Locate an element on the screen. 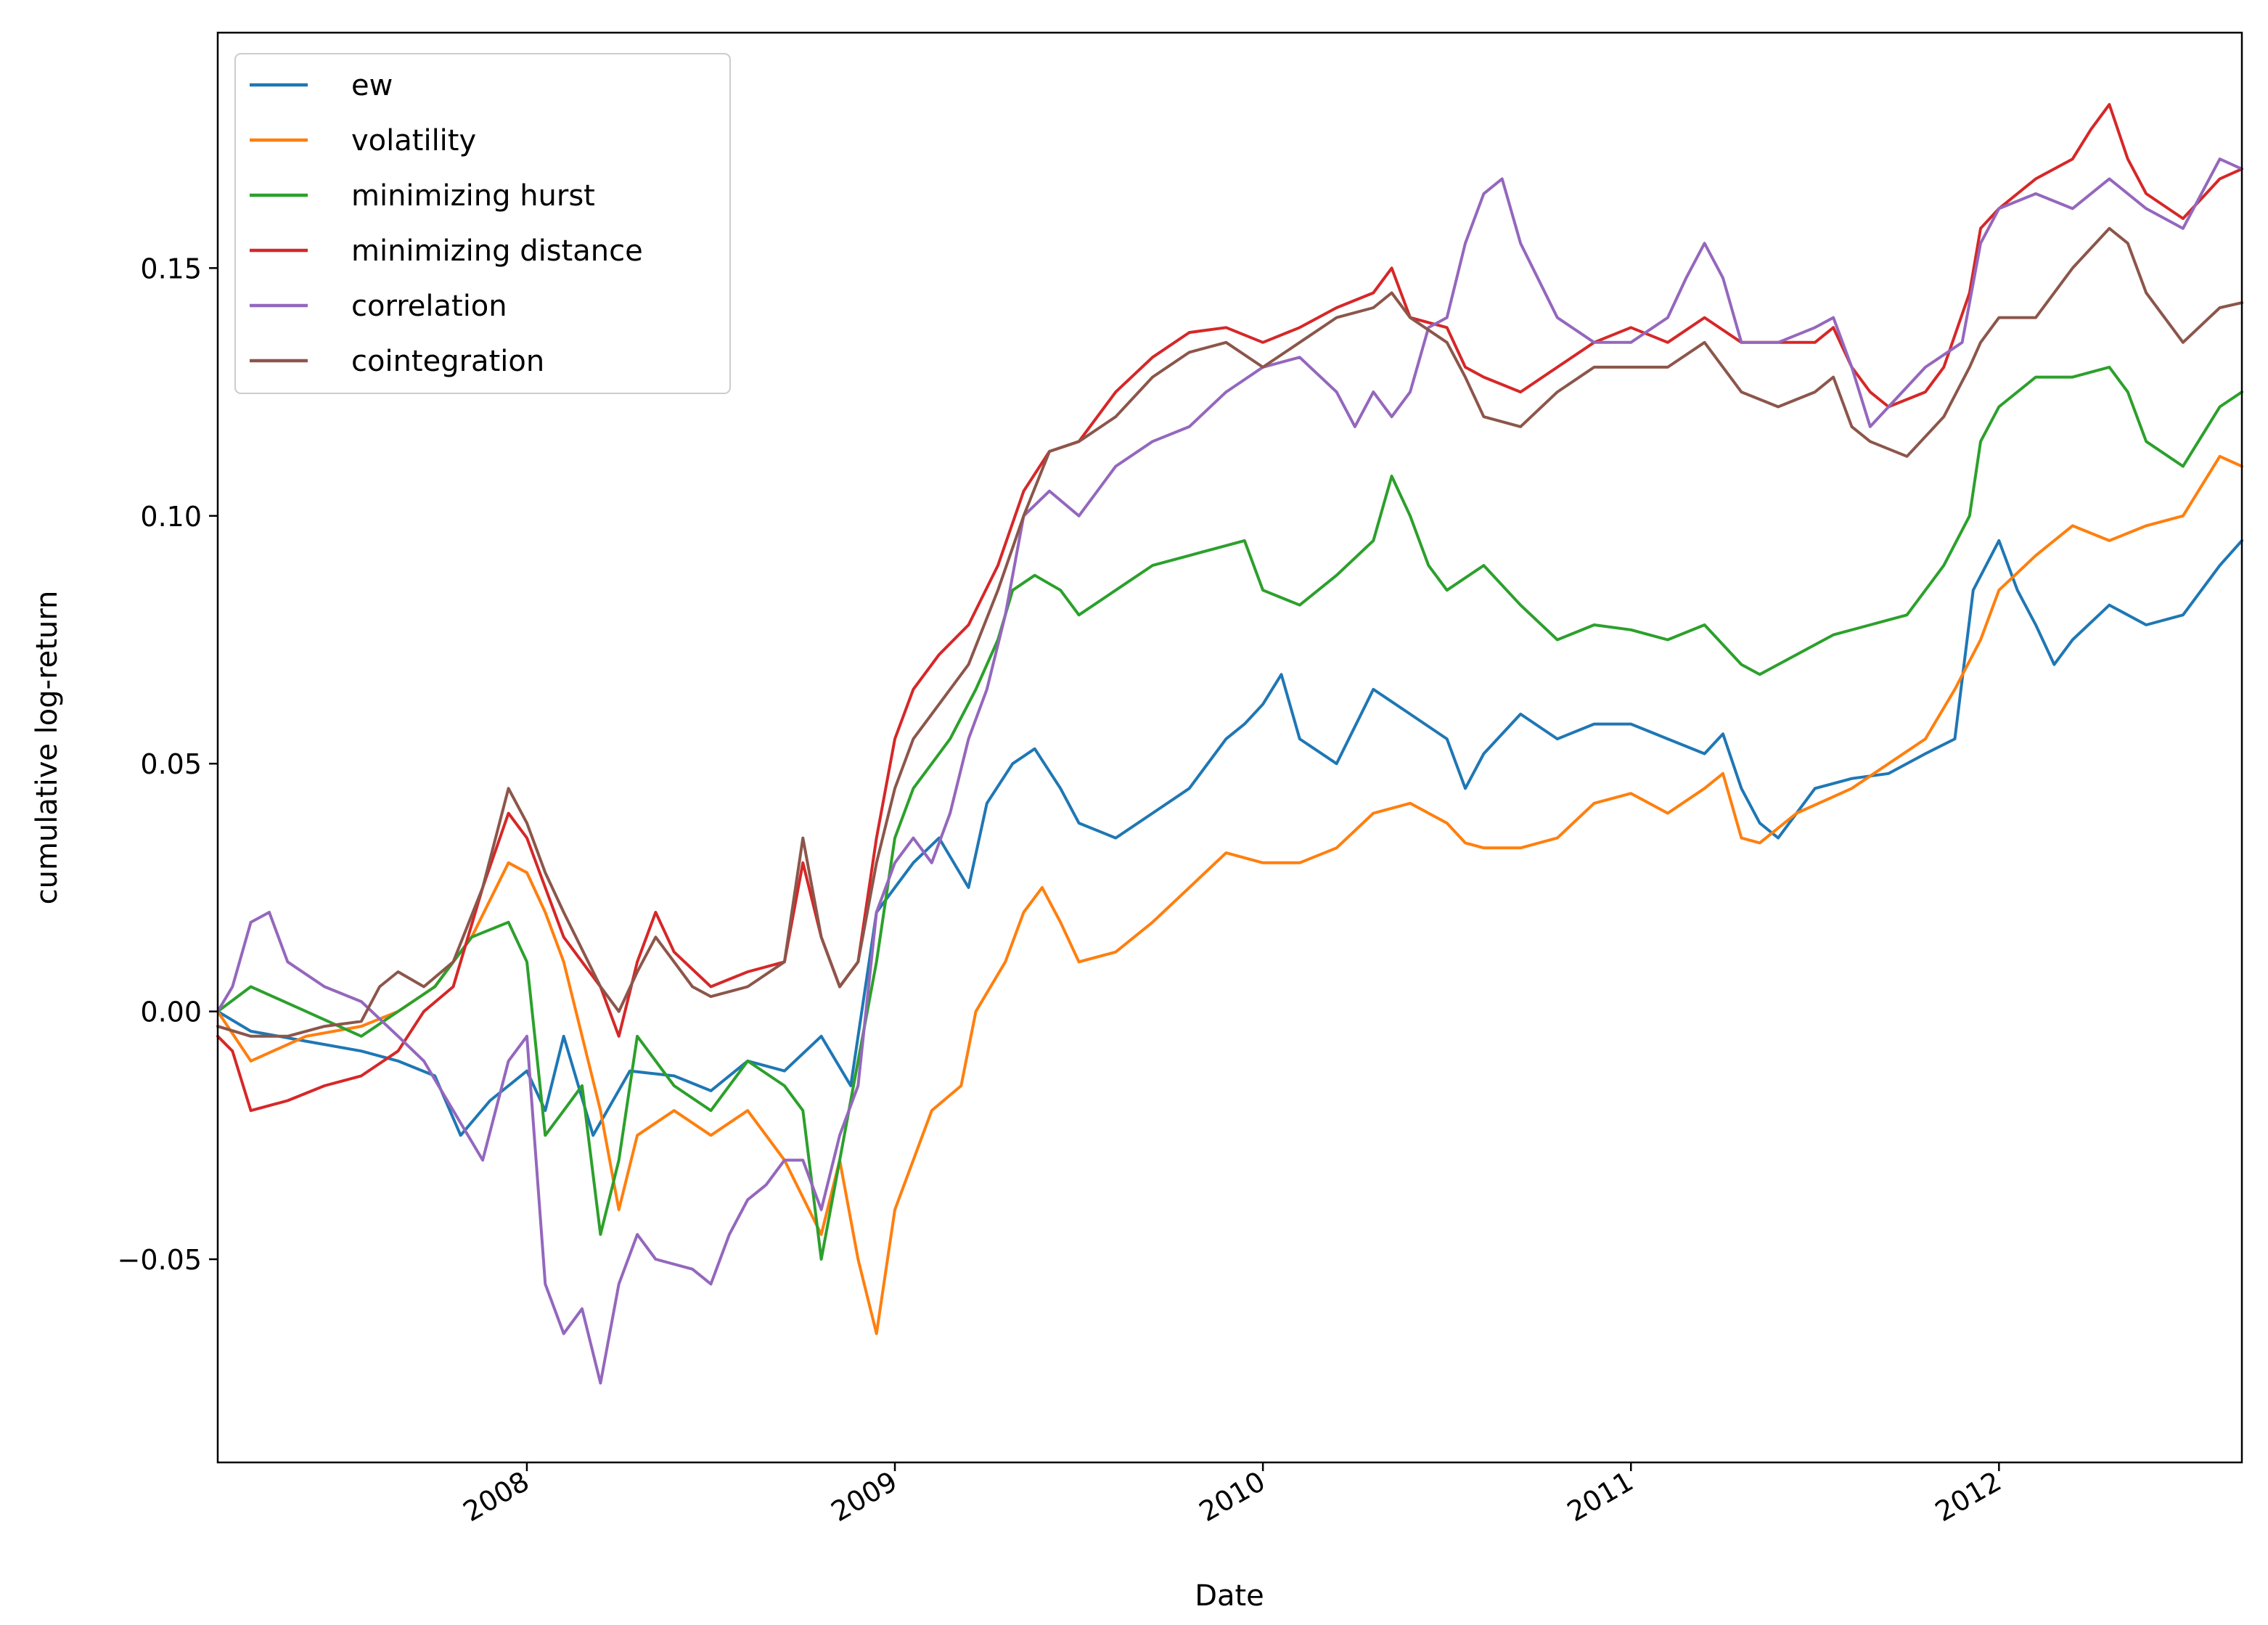  y-tick-label: 0.15 is located at coordinates (171, 269).